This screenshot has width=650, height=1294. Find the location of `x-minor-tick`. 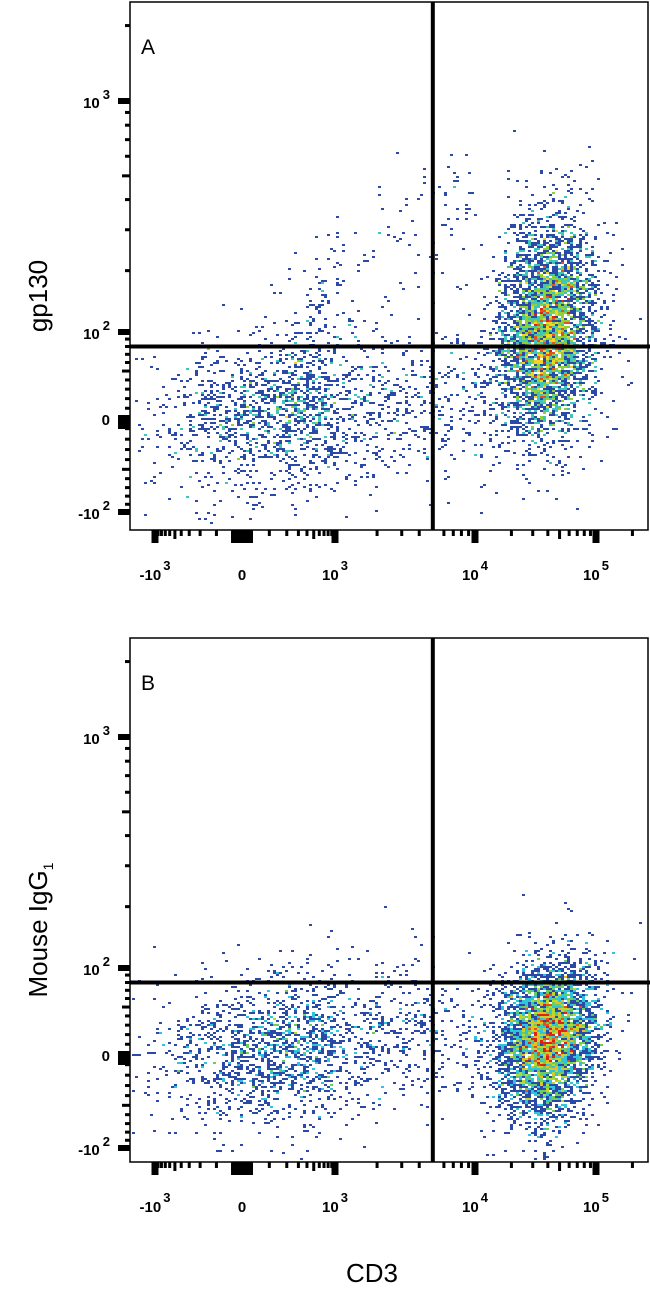

x-minor-tick is located at coordinates (461, 533).